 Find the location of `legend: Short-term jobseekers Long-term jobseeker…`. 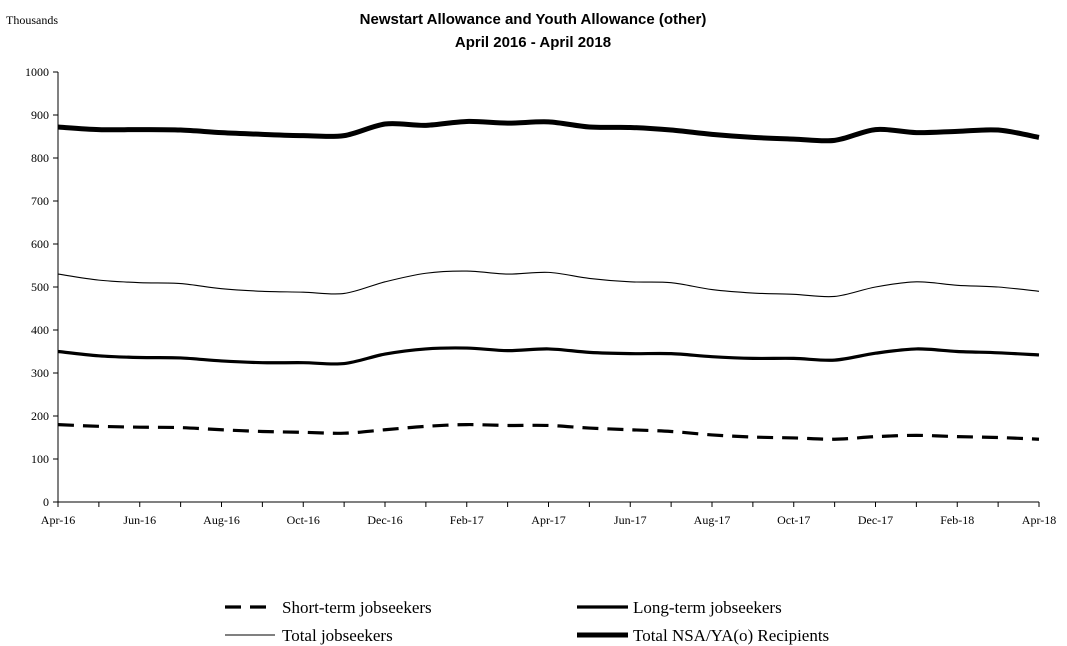

legend: Short-term jobseekers Long-term jobseeker… is located at coordinates (527, 621).